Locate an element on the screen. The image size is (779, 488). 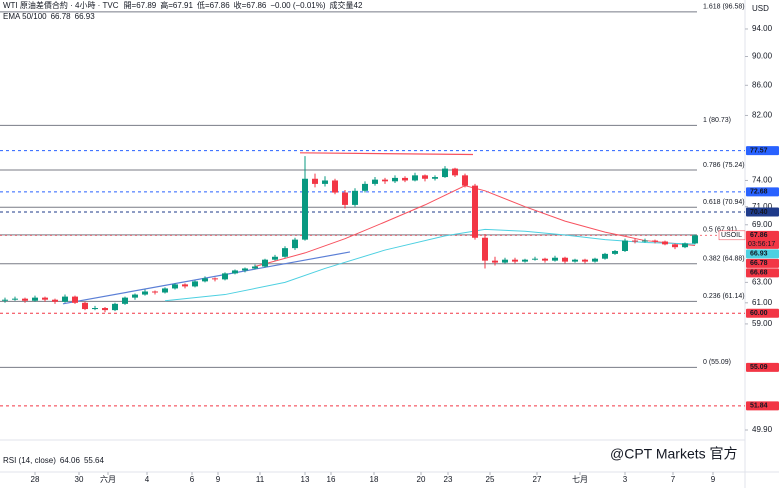
x-tick-label: 七月 is located at coordinates (580, 479).